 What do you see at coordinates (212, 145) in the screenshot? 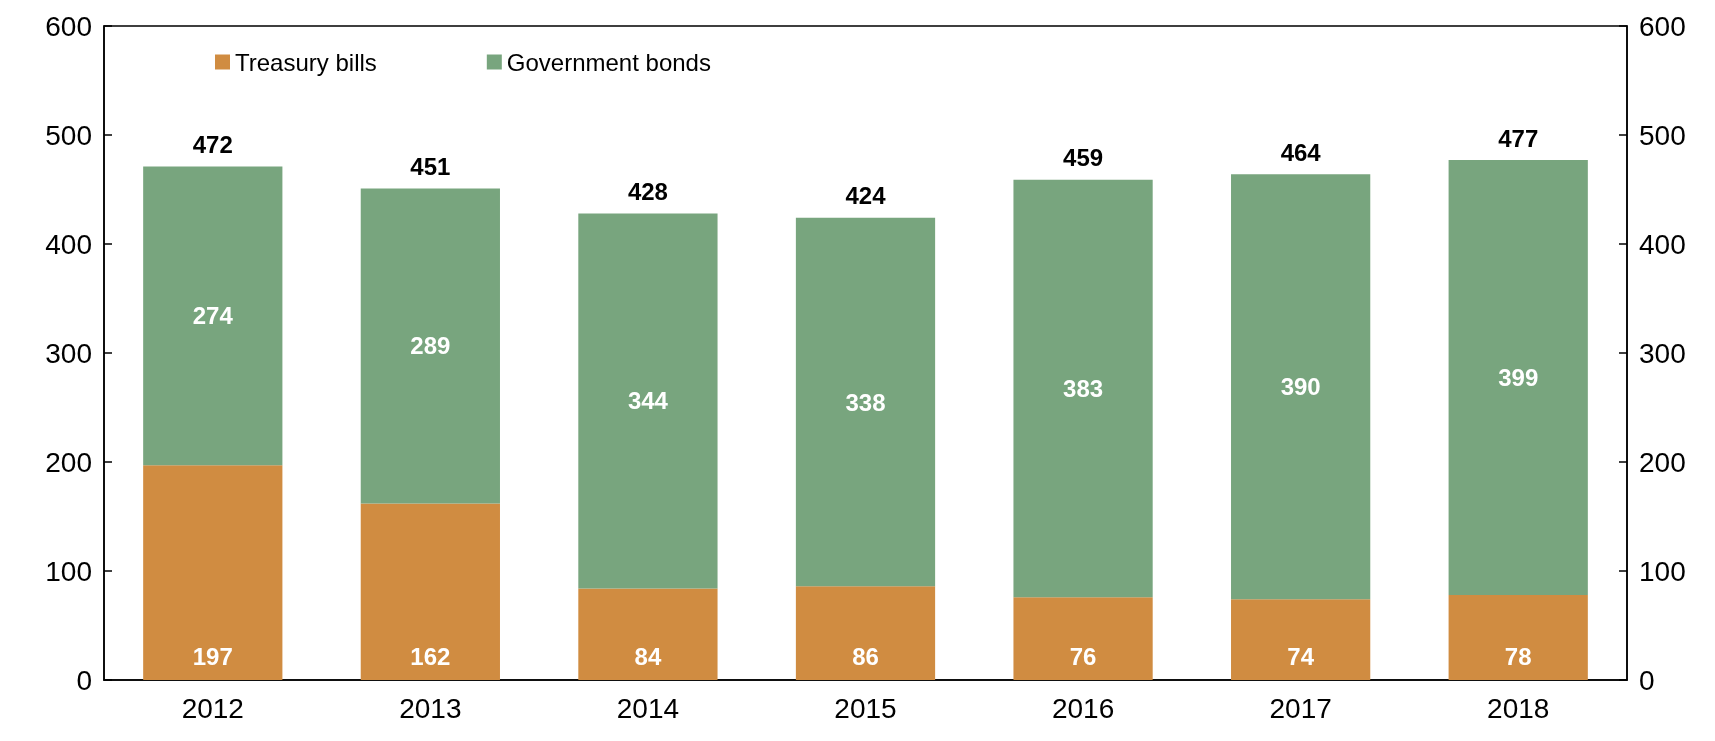
I see `total-label: 472` at bounding box center [212, 145].